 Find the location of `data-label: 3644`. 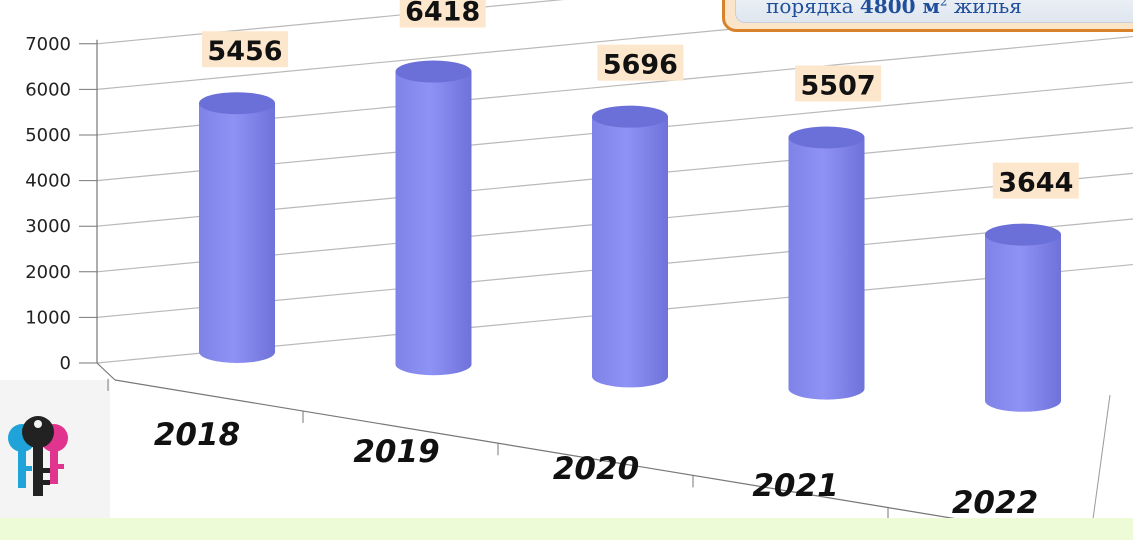

data-label: 3644 is located at coordinates (1035, 183).